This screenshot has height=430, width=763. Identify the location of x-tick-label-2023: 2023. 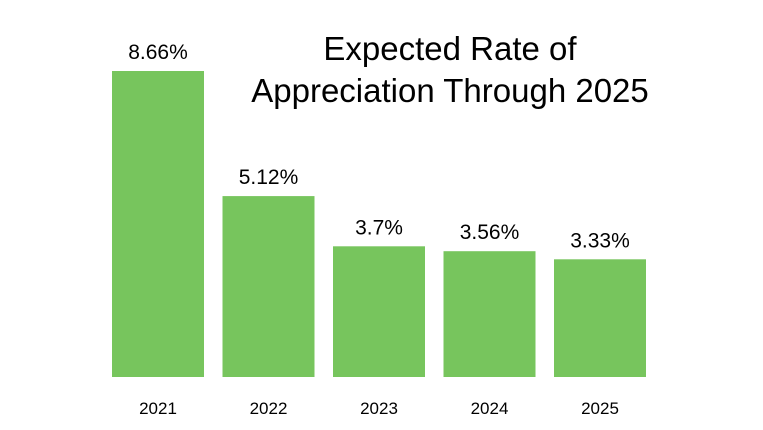
(379, 408).